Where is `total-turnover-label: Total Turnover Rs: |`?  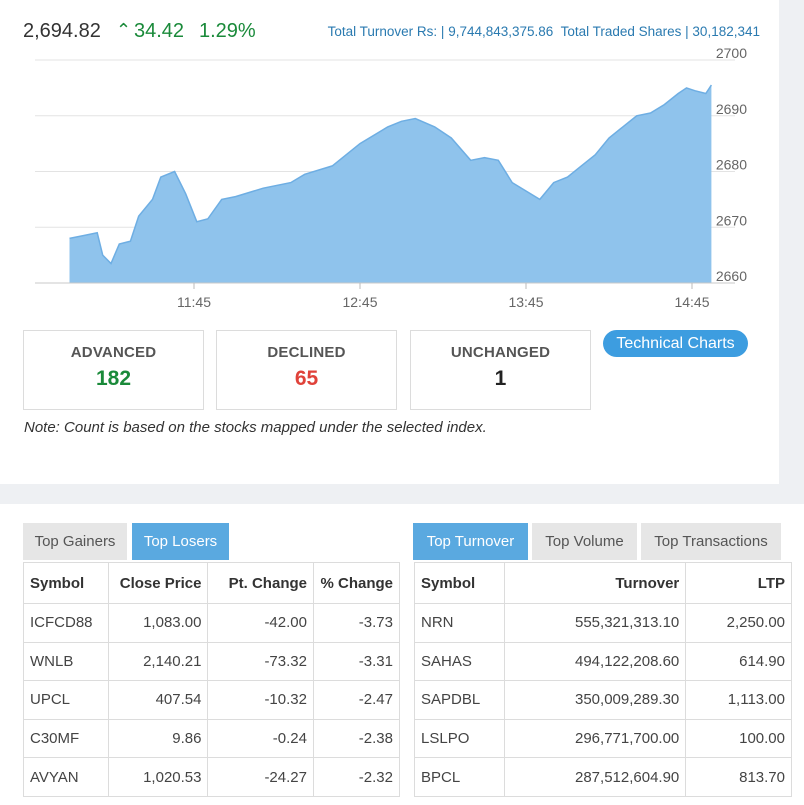
total-turnover-label: Total Turnover Rs: | is located at coordinates (386, 31).